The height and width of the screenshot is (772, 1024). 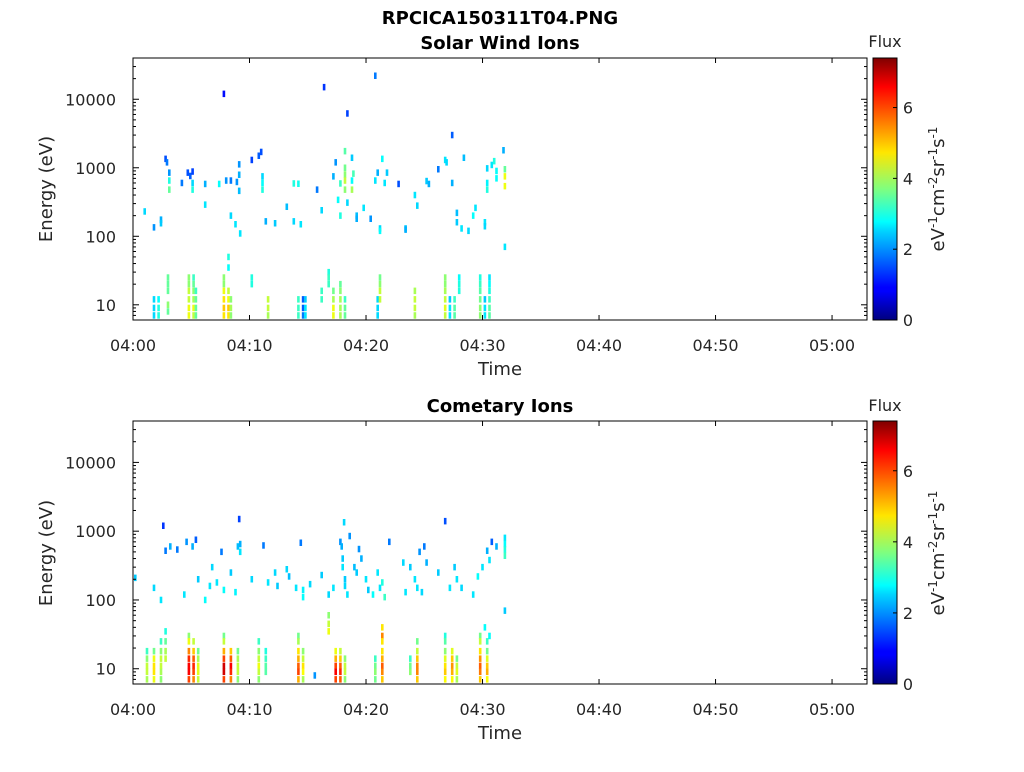 What do you see at coordinates (90, 462) in the screenshot?
I see `y-tick-label: 10000` at bounding box center [90, 462].